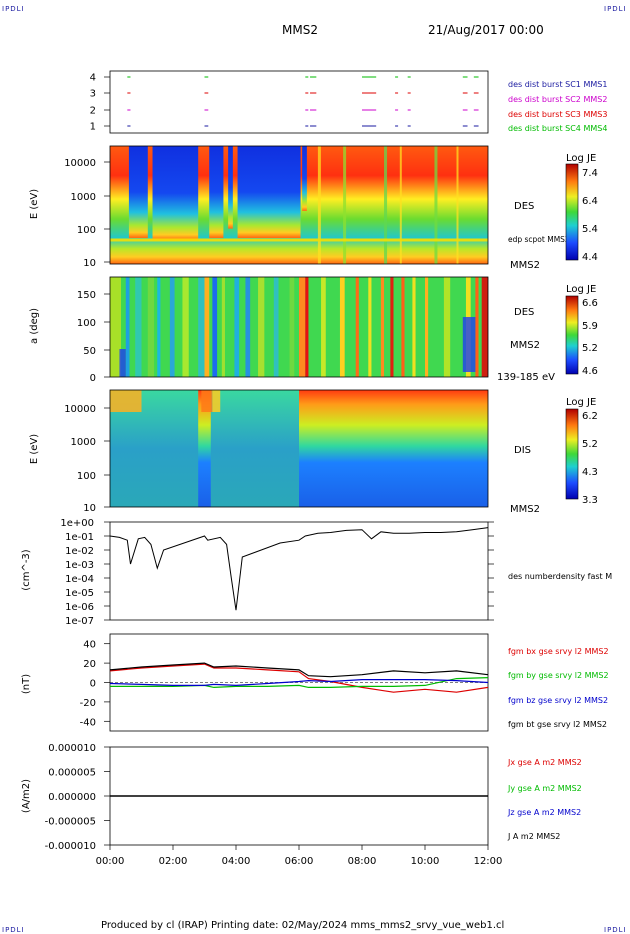 The width and height of the screenshot is (630, 934). Describe the element at coordinates (79, 607) in the screenshot. I see `density-ytick: 1e-06` at that location.